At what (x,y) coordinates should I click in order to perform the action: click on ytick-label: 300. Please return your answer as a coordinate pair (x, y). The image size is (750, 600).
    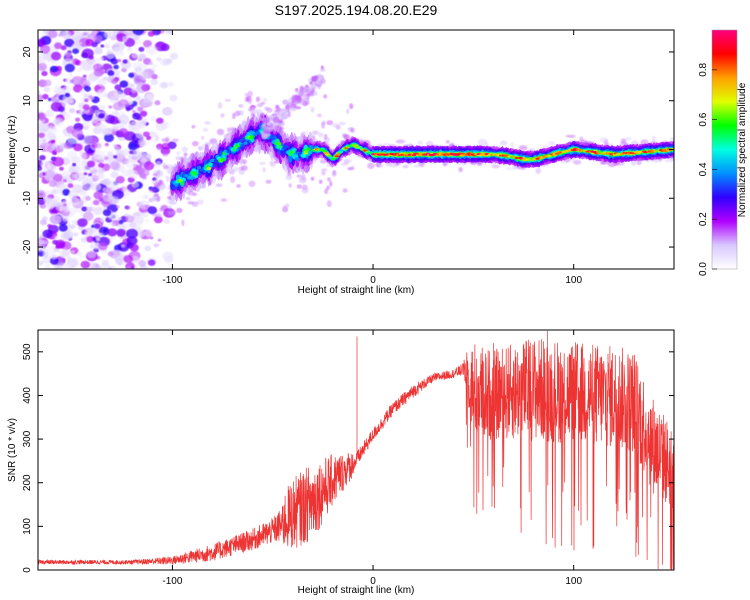
    Looking at the image, I should click on (27, 438).